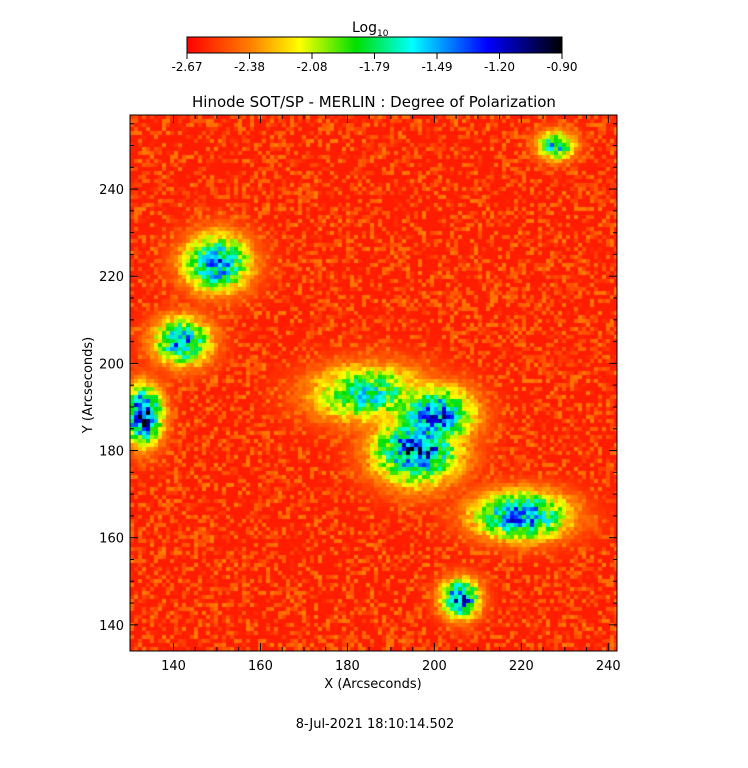 Image resolution: width=748 pixels, height=768 pixels. What do you see at coordinates (372, 684) in the screenshot?
I see `x-axis-label: X (Arcseconds)` at bounding box center [372, 684].